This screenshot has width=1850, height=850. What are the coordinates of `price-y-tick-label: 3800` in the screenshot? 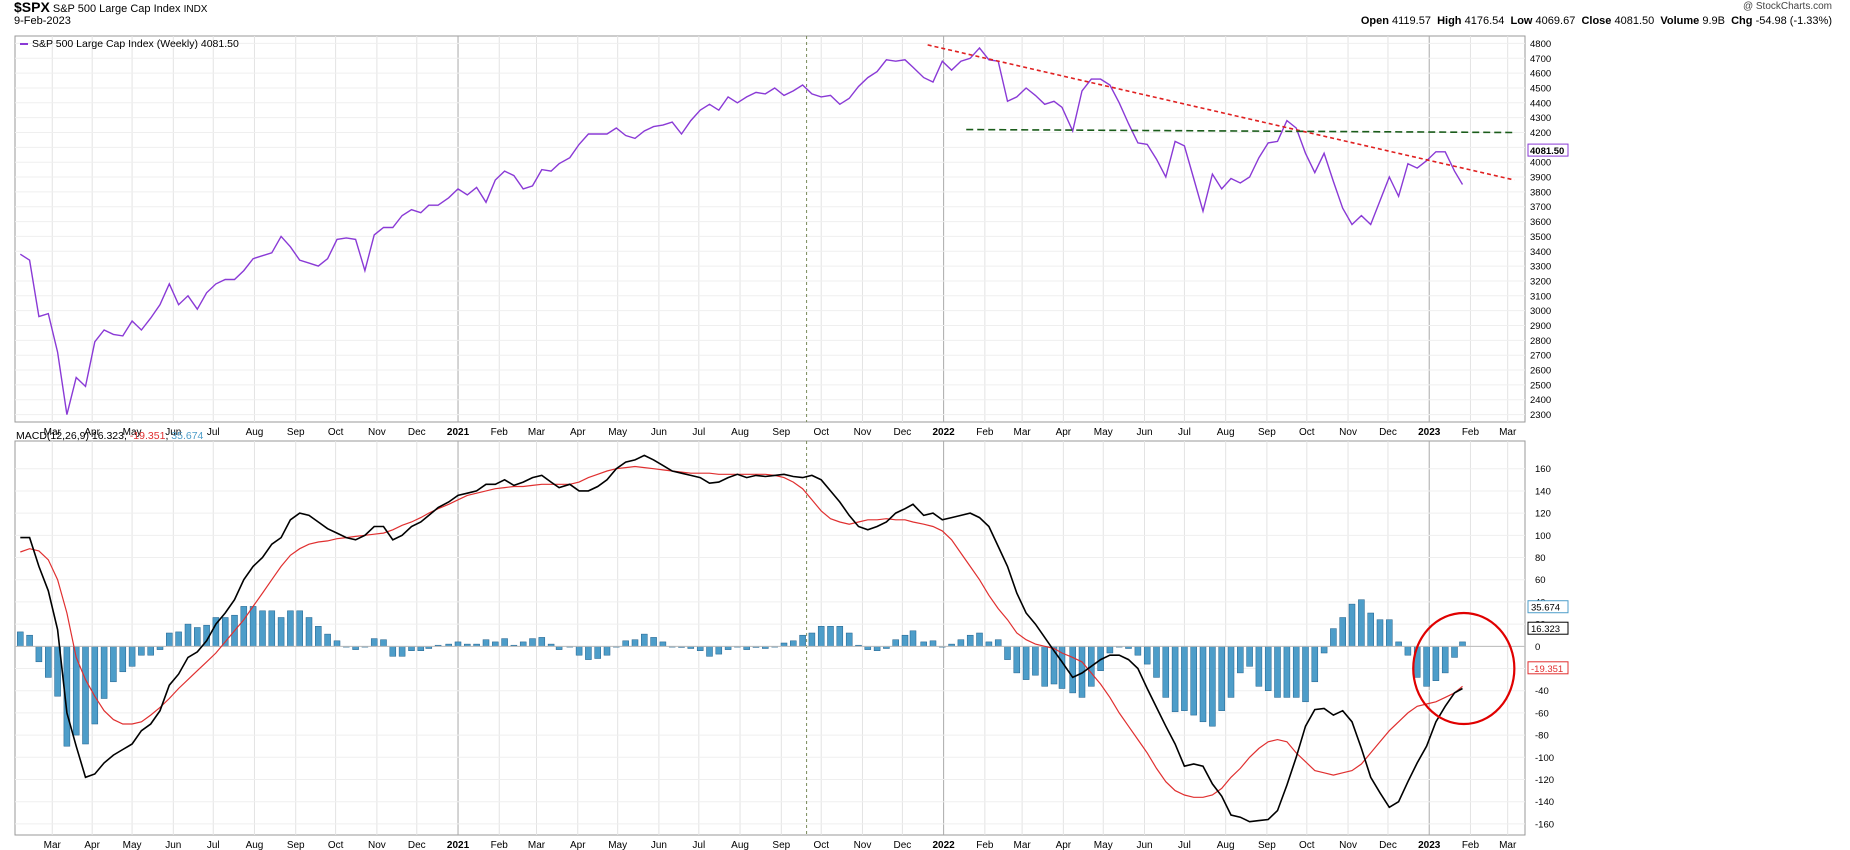 It's located at (1540, 192).